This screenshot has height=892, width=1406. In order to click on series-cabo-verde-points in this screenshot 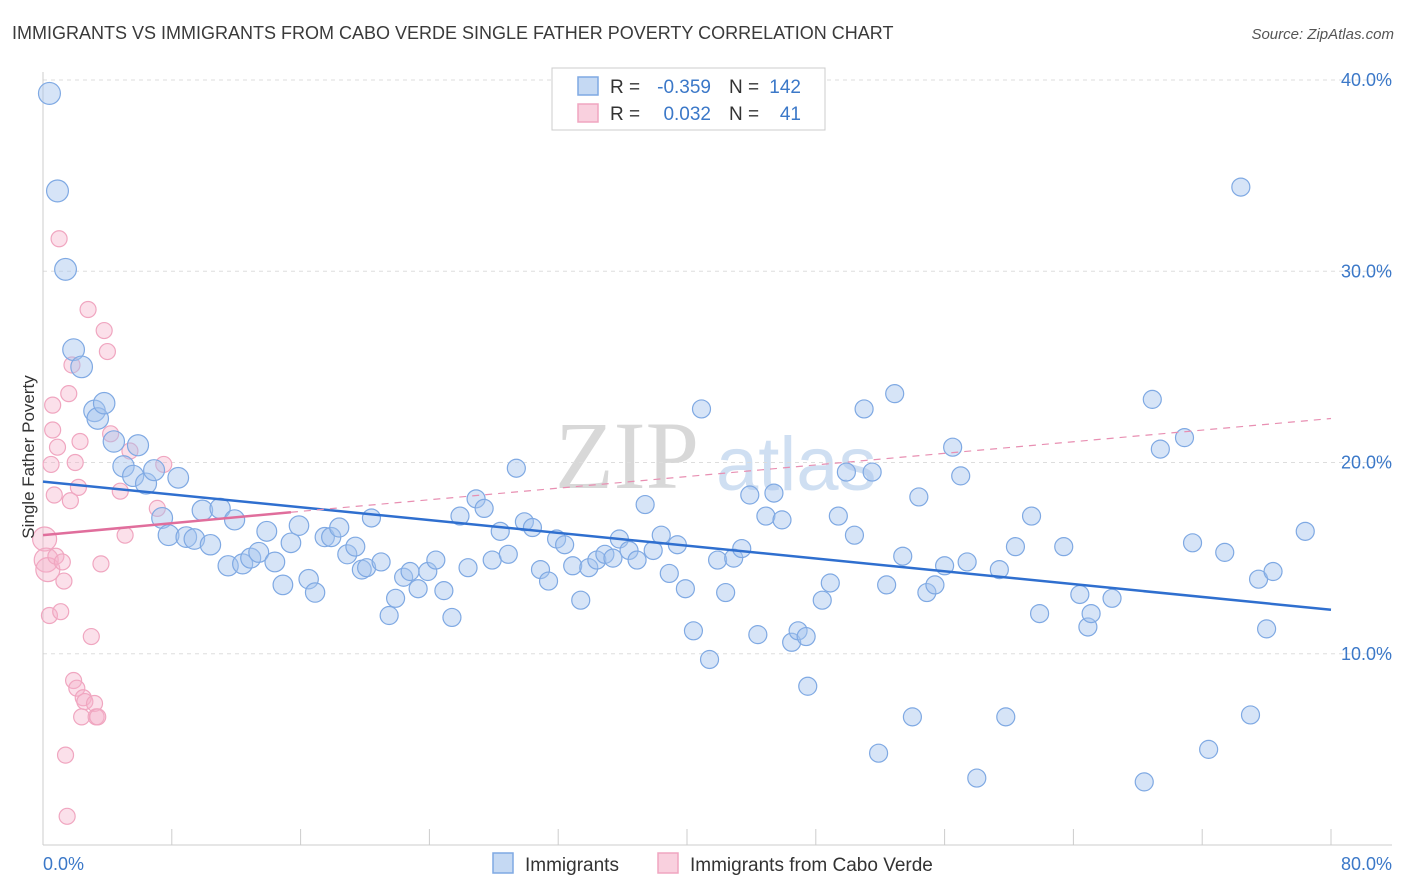, I will do `click(102, 527)`.